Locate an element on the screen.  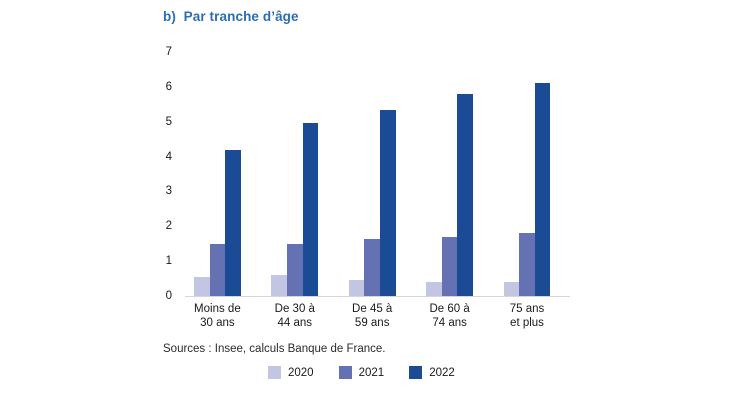
y-tick-label: 5 is located at coordinates (168, 121).